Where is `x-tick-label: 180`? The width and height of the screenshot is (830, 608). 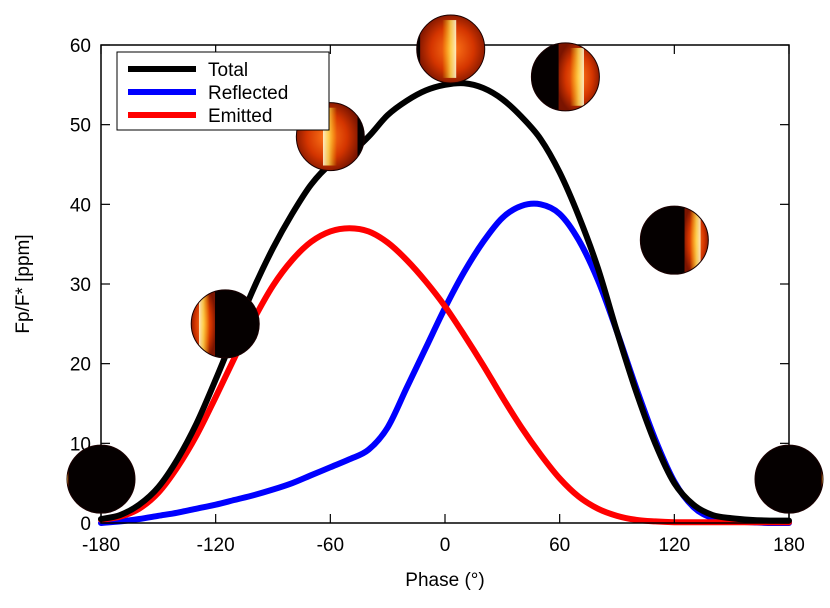
x-tick-label: 180 is located at coordinates (789, 545).